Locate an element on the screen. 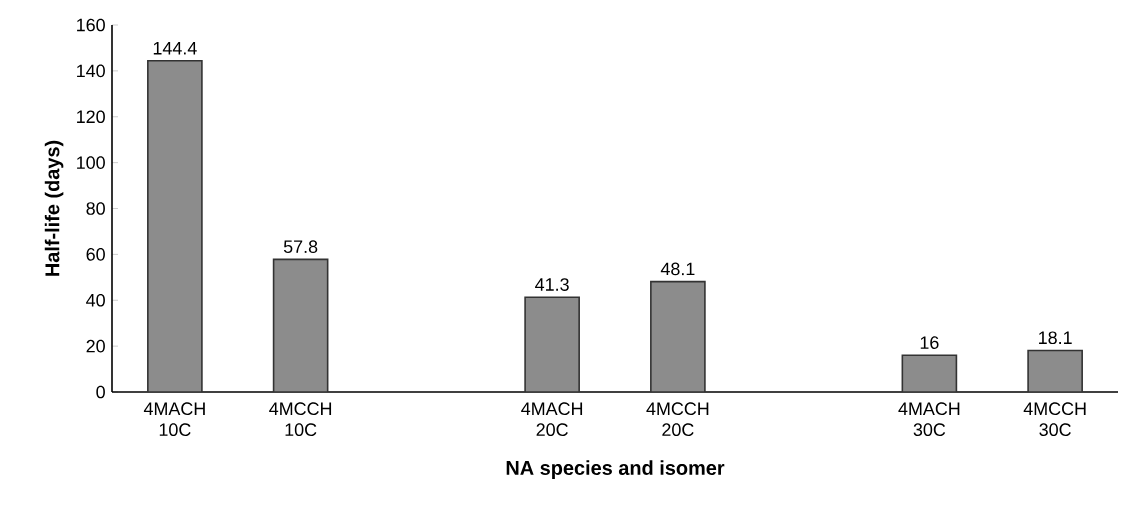  data-label: 16 is located at coordinates (929, 342).